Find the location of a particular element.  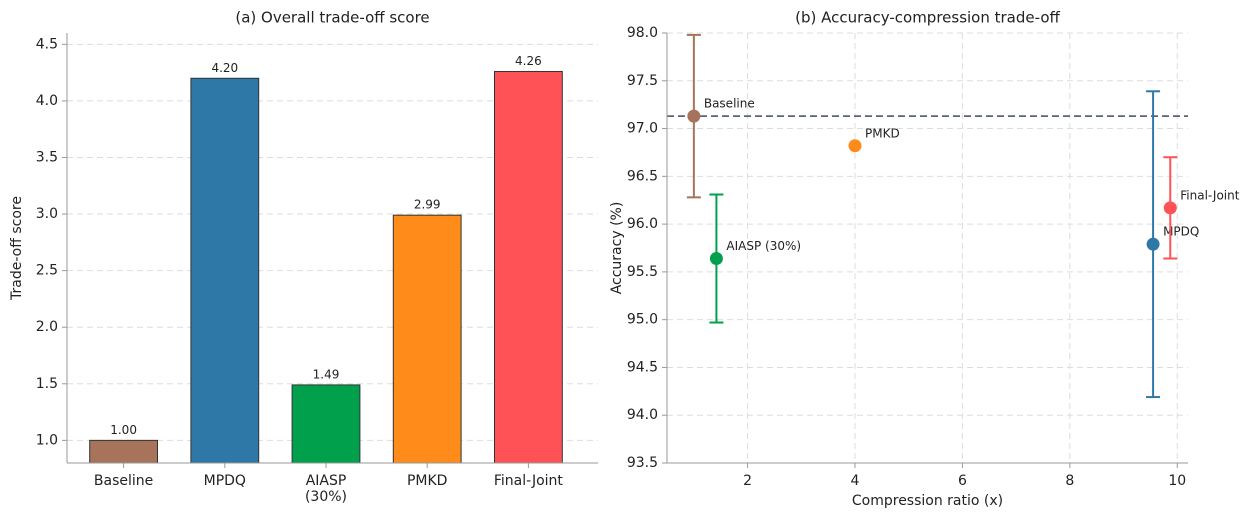

y-tick-label: 94.0 is located at coordinates (642, 415).